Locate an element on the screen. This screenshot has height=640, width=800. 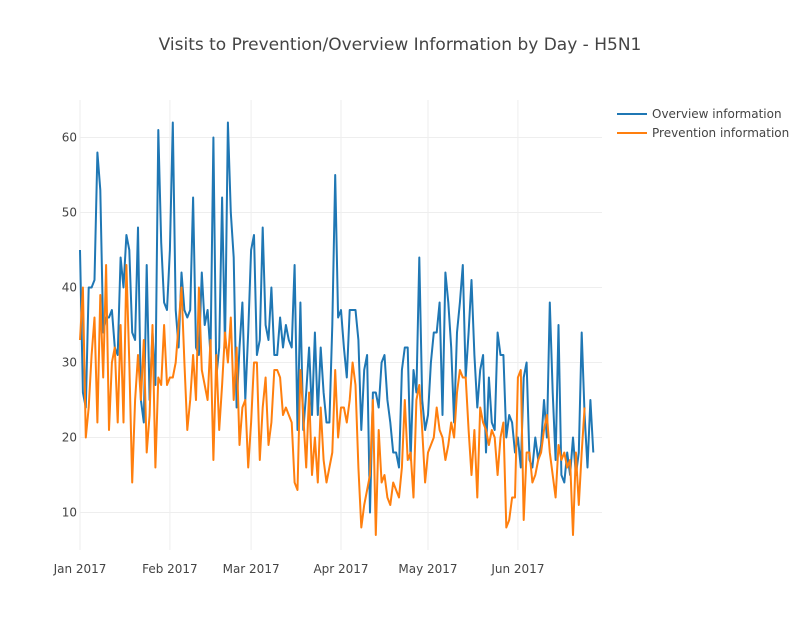
y-tick-label: 60 is located at coordinates (69, 138).